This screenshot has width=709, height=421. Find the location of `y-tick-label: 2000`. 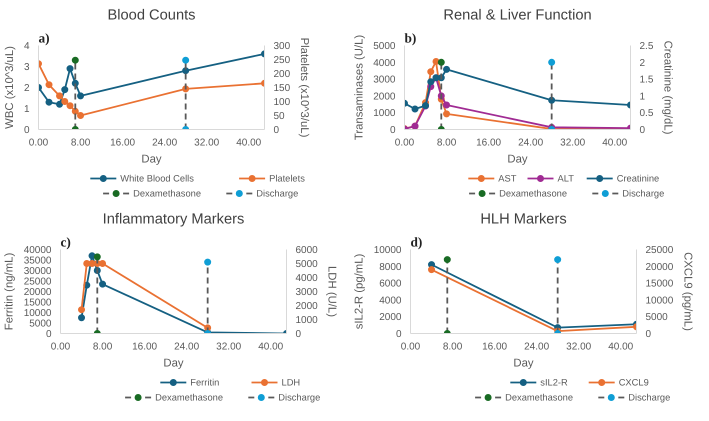

y-tick-label: 2000 is located at coordinates (390, 318).